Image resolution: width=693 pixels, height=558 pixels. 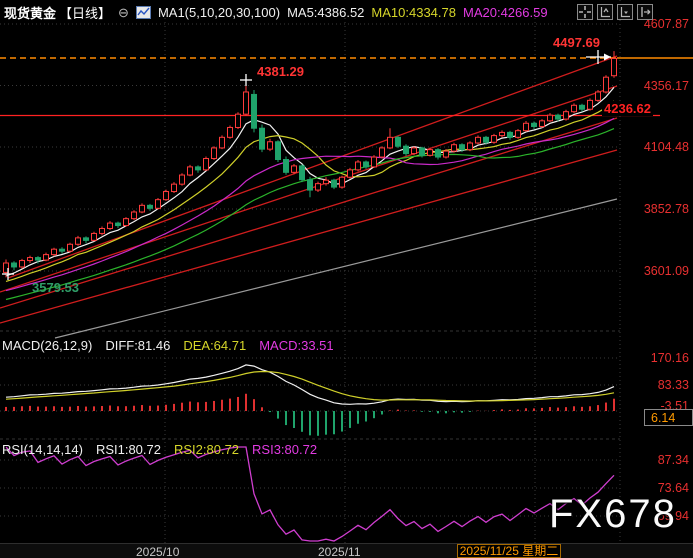 I want to click on collapse-icon: ⊖, so click(x=123, y=12).